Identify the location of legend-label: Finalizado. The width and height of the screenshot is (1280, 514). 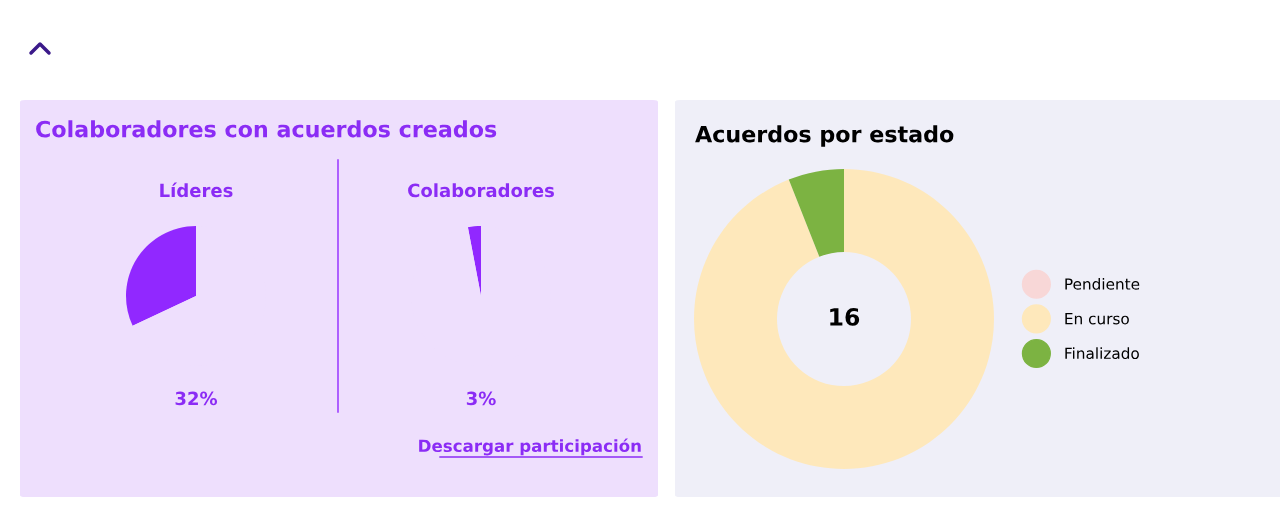
(1102, 353).